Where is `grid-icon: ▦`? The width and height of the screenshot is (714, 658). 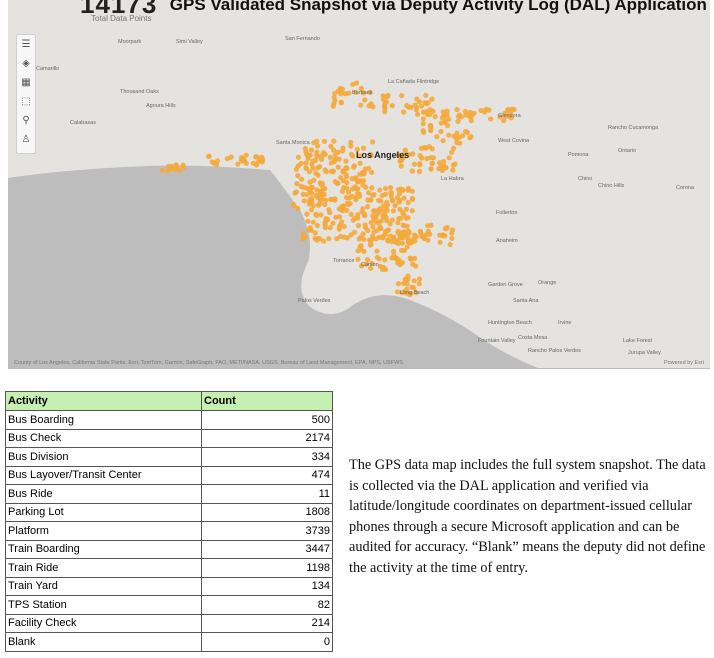 grid-icon: ▦ is located at coordinates (26, 82).